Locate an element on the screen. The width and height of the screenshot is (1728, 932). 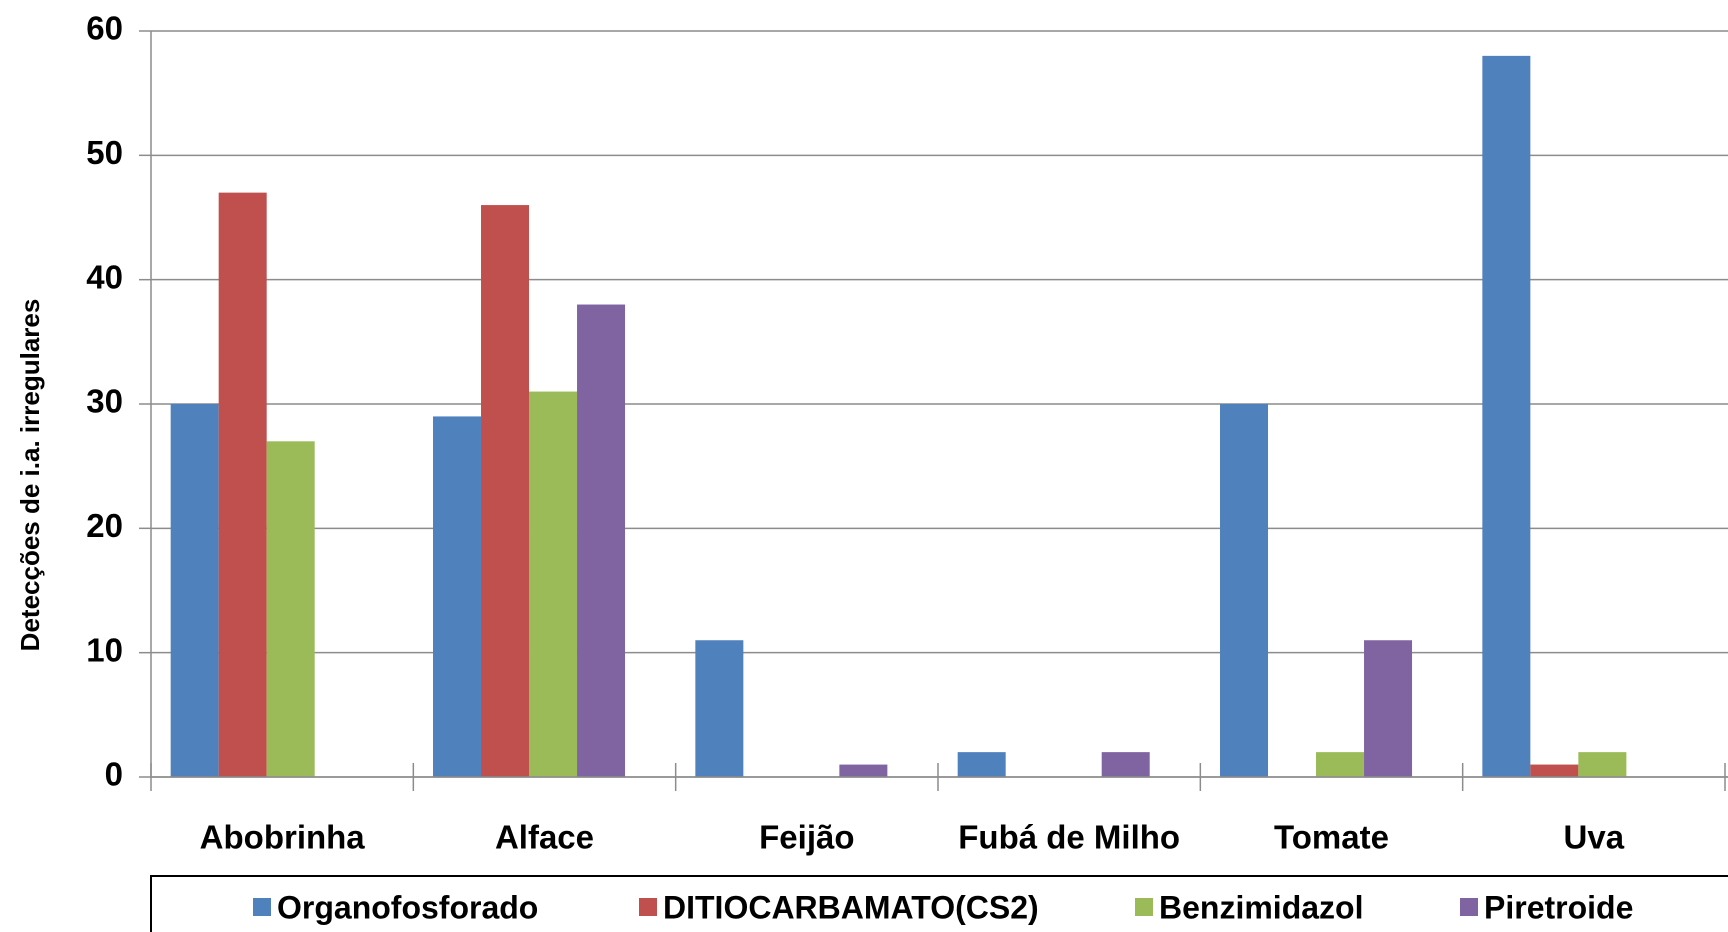
legend-box is located at coordinates (939, 903).